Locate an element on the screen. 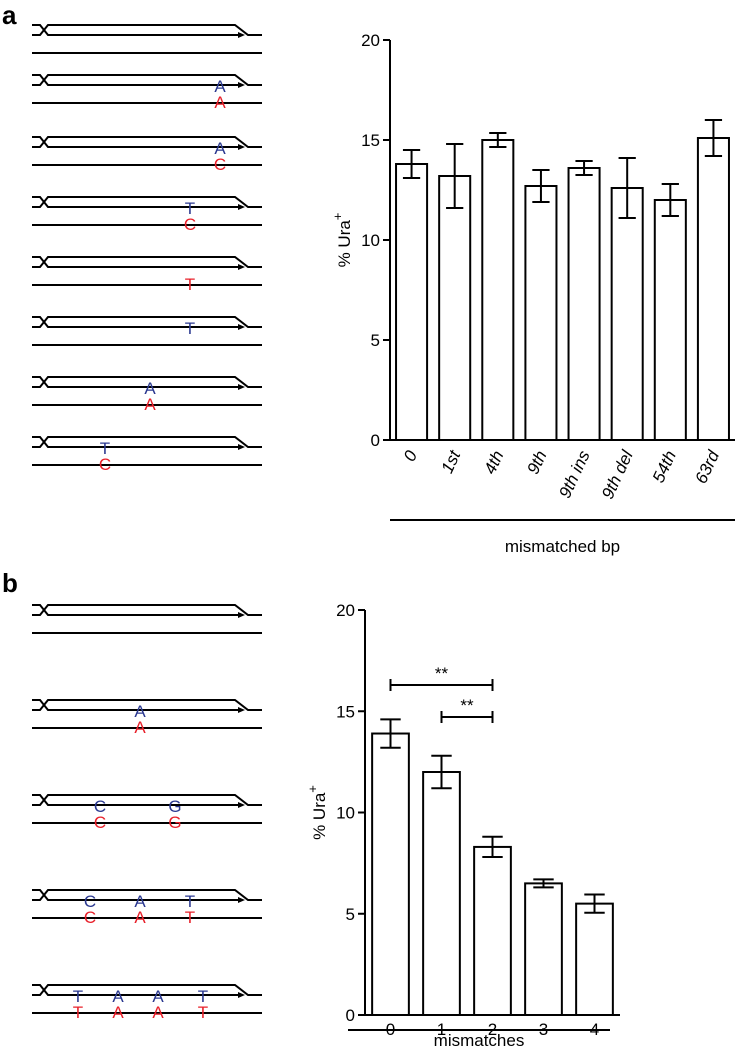 The height and width of the screenshot is (1055, 737). x-tick-label: 4th is located at coordinates (493, 462).